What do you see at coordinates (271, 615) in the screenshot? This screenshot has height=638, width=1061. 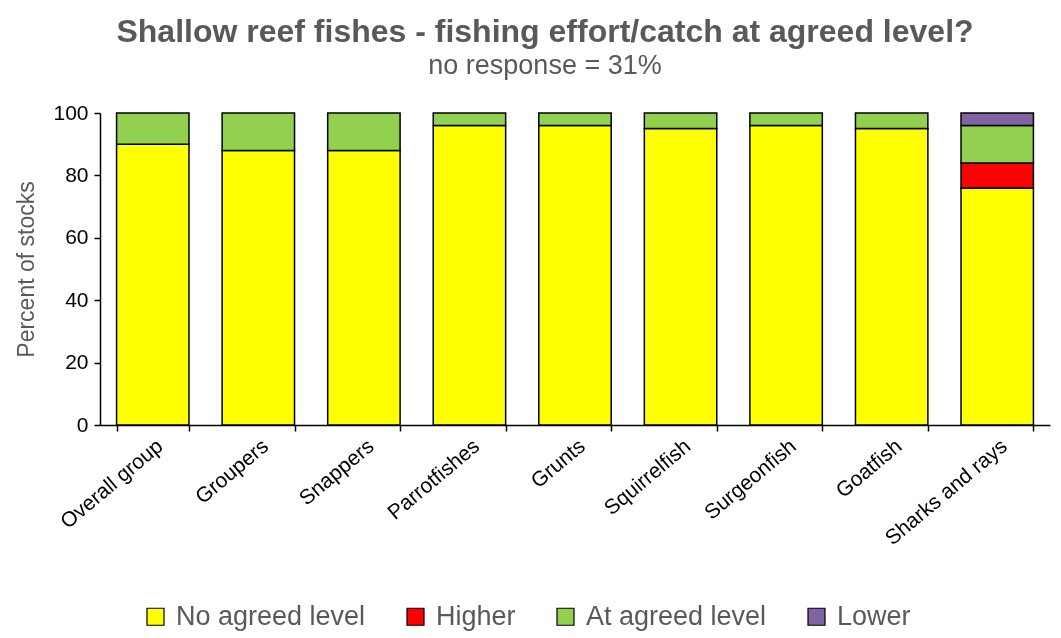 I see `legend-label: No agreed level` at bounding box center [271, 615].